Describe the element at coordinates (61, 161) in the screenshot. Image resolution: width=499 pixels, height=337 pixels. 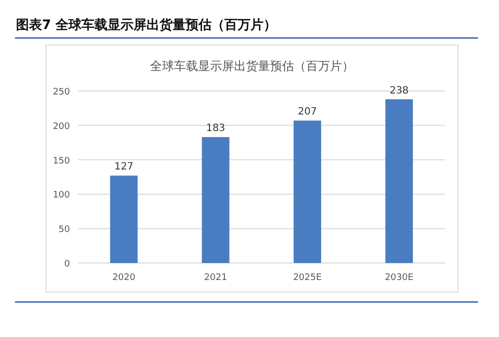
I see `y-tick-label: 150` at that location.